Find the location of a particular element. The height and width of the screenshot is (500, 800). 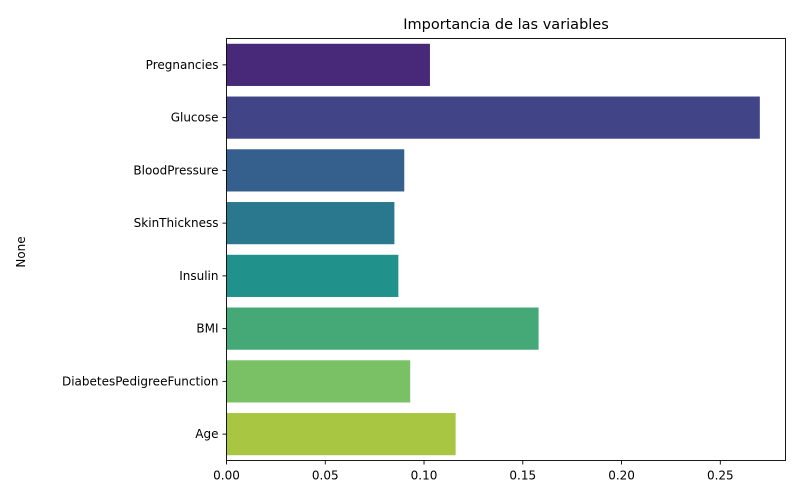

x-tick-label-3: 0.15 is located at coordinates (522, 476).